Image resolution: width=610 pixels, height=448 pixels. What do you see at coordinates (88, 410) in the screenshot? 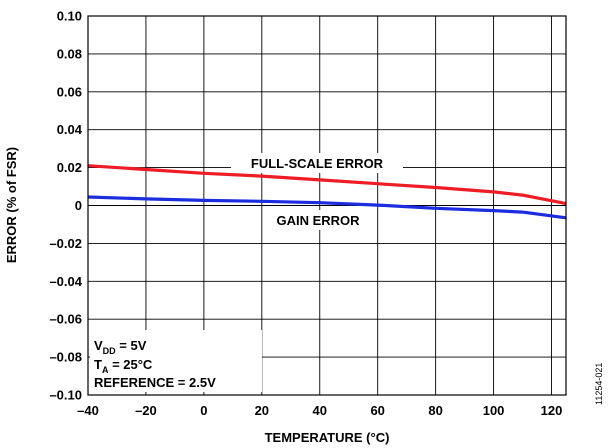
I see `x-tick-label: –40` at bounding box center [88, 410].